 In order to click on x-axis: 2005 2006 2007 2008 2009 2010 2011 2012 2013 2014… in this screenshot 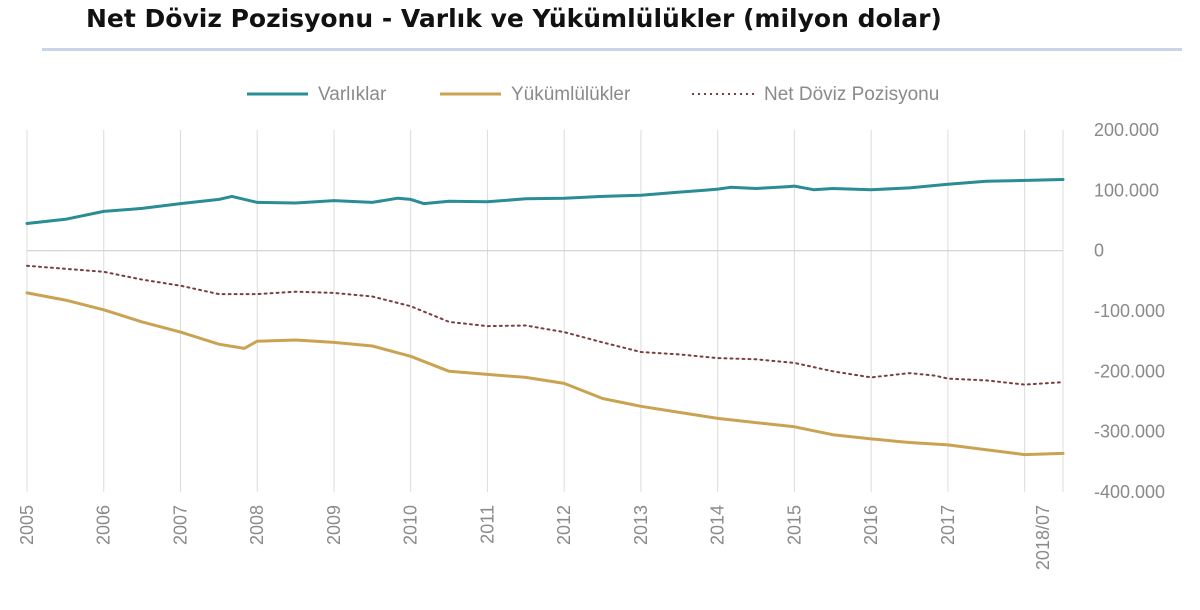, I will do `click(535, 537)`.